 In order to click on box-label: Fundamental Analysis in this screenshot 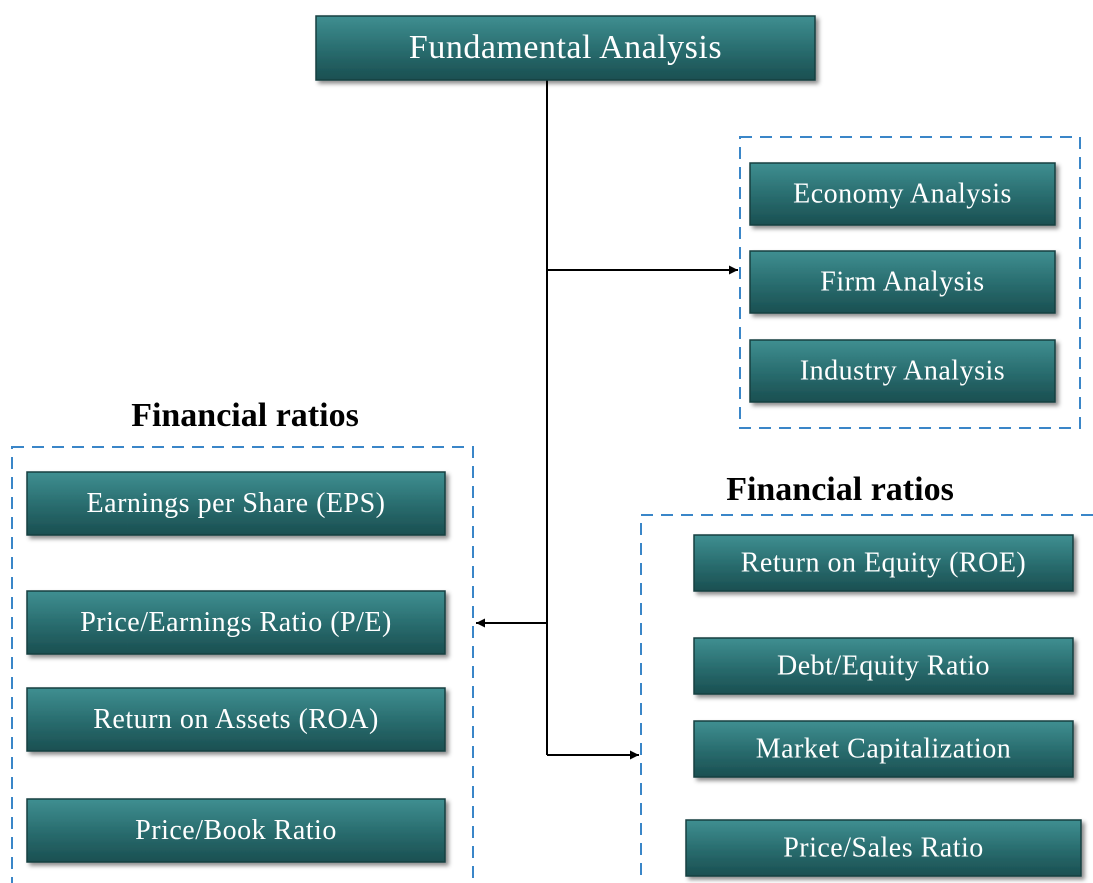, I will do `click(565, 47)`.